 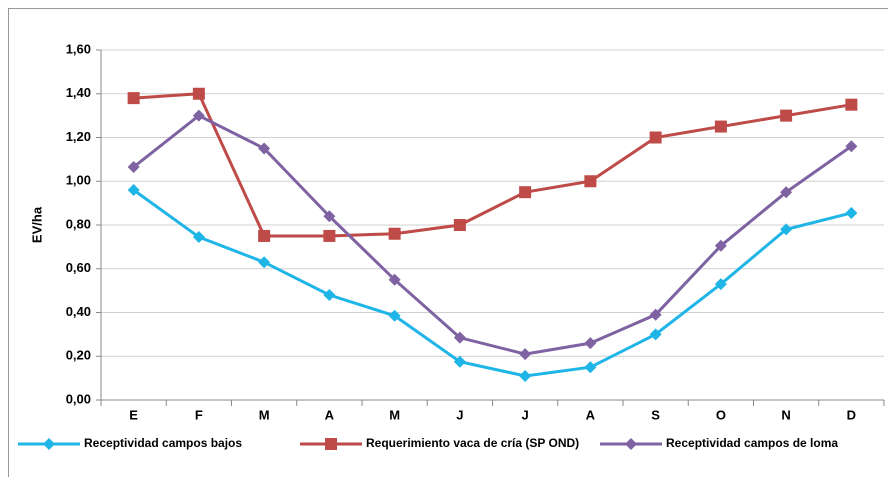 What do you see at coordinates (472, 443) in the screenshot?
I see `legend-label: Requerimiento vaca de cría (SP OND)` at bounding box center [472, 443].